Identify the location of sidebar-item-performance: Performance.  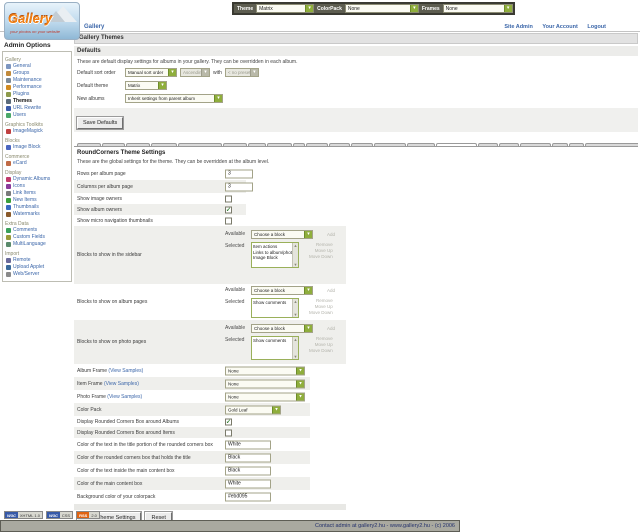
(38, 87).